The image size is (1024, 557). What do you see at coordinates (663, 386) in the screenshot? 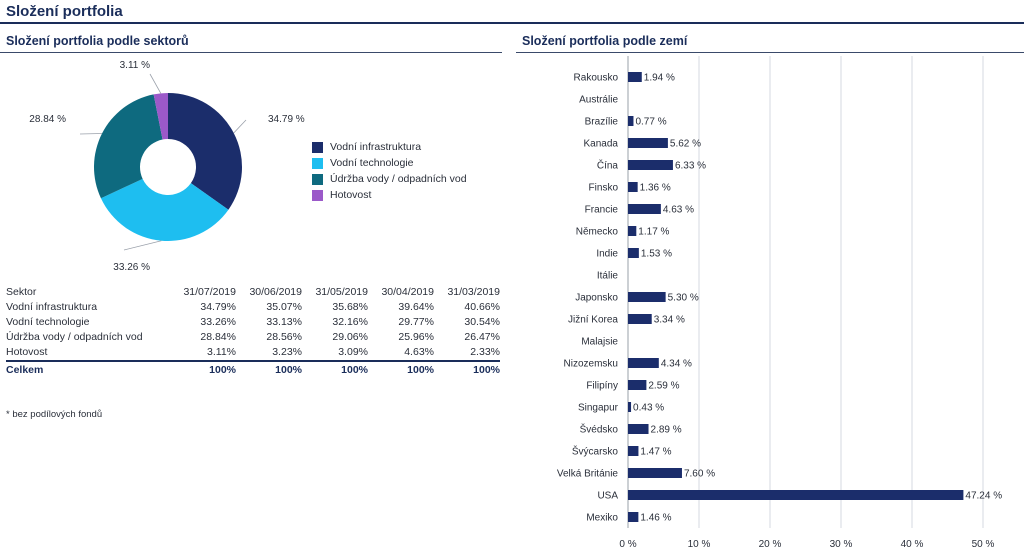
I see `bar-value-label: 2.59 %` at bounding box center [663, 386].